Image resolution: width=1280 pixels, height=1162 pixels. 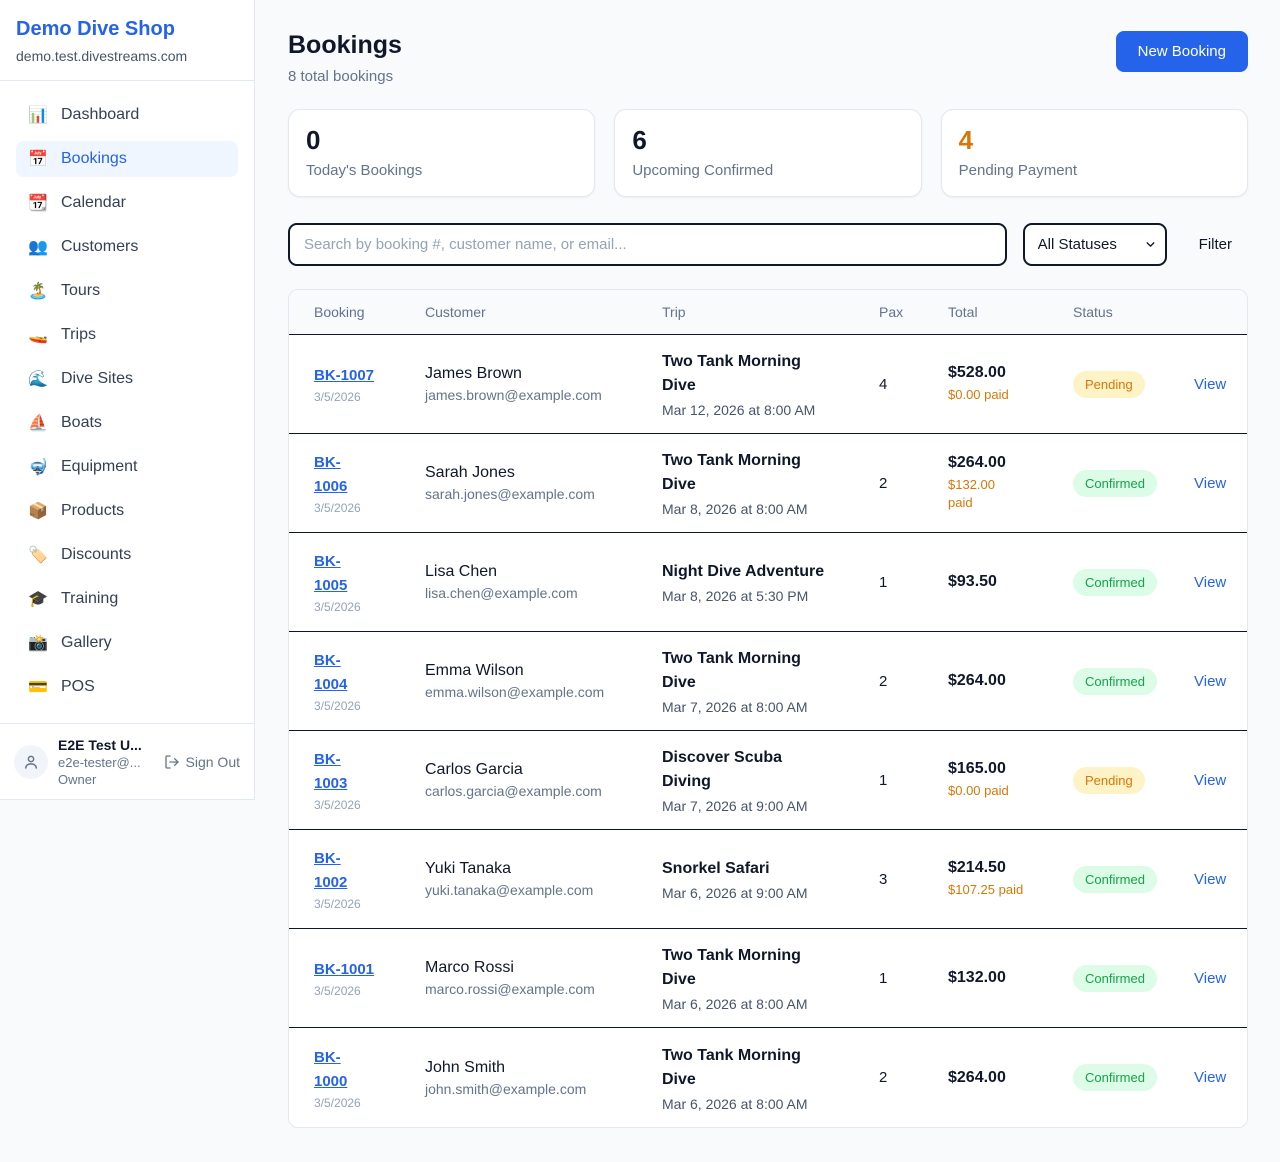 I want to click on total-amount: $93.50, so click(x=972, y=581).